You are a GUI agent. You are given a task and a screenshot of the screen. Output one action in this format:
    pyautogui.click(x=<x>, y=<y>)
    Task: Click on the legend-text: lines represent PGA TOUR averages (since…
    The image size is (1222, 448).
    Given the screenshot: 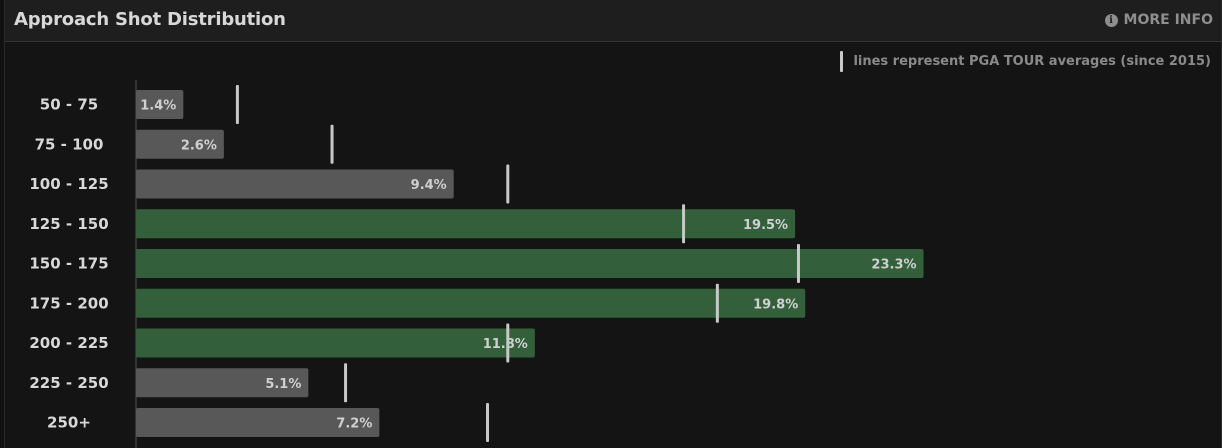 What is the action you would take?
    pyautogui.click(x=1032, y=61)
    